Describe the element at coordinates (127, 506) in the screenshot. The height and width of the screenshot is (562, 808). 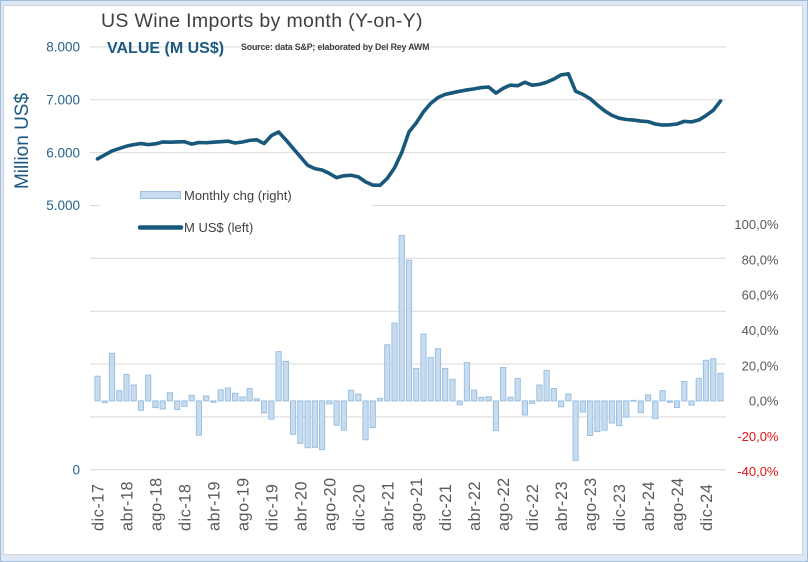
I see `svg-text: abr-18` at that location.